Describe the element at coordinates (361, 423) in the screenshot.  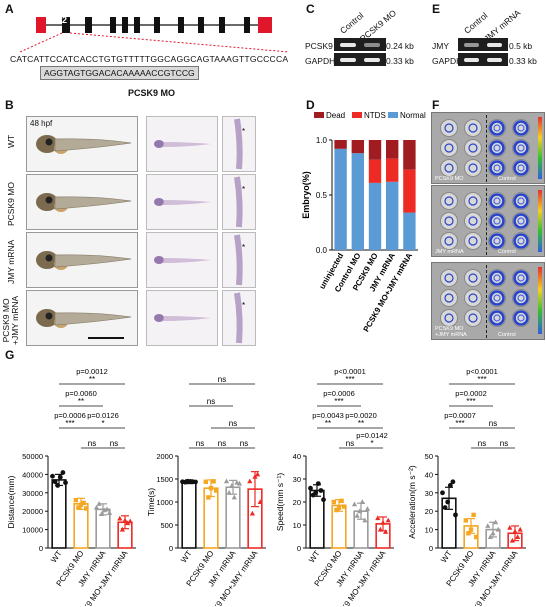
I see `significance-label: **` at that location.